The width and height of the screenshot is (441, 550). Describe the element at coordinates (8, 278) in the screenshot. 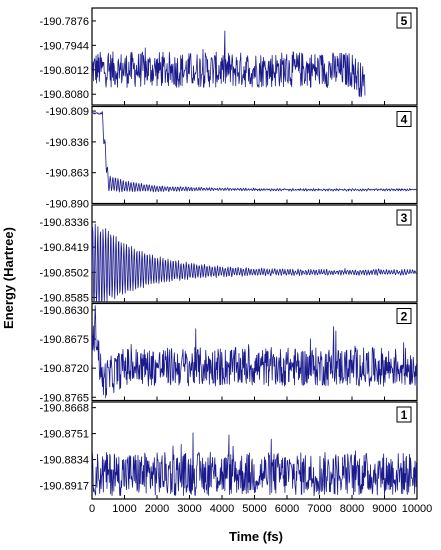

I see `y-axis-title: Energy (Hartree)` at that location.